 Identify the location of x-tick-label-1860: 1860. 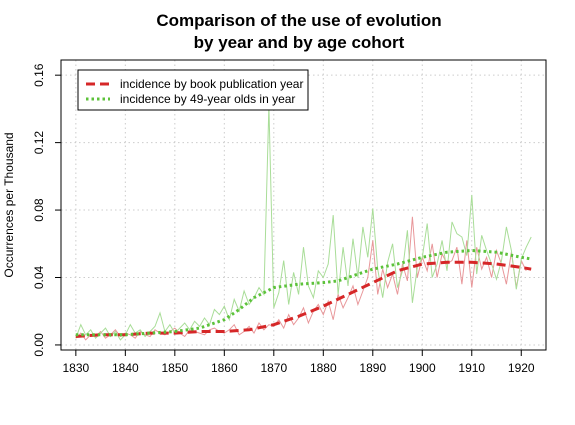
(224, 368).